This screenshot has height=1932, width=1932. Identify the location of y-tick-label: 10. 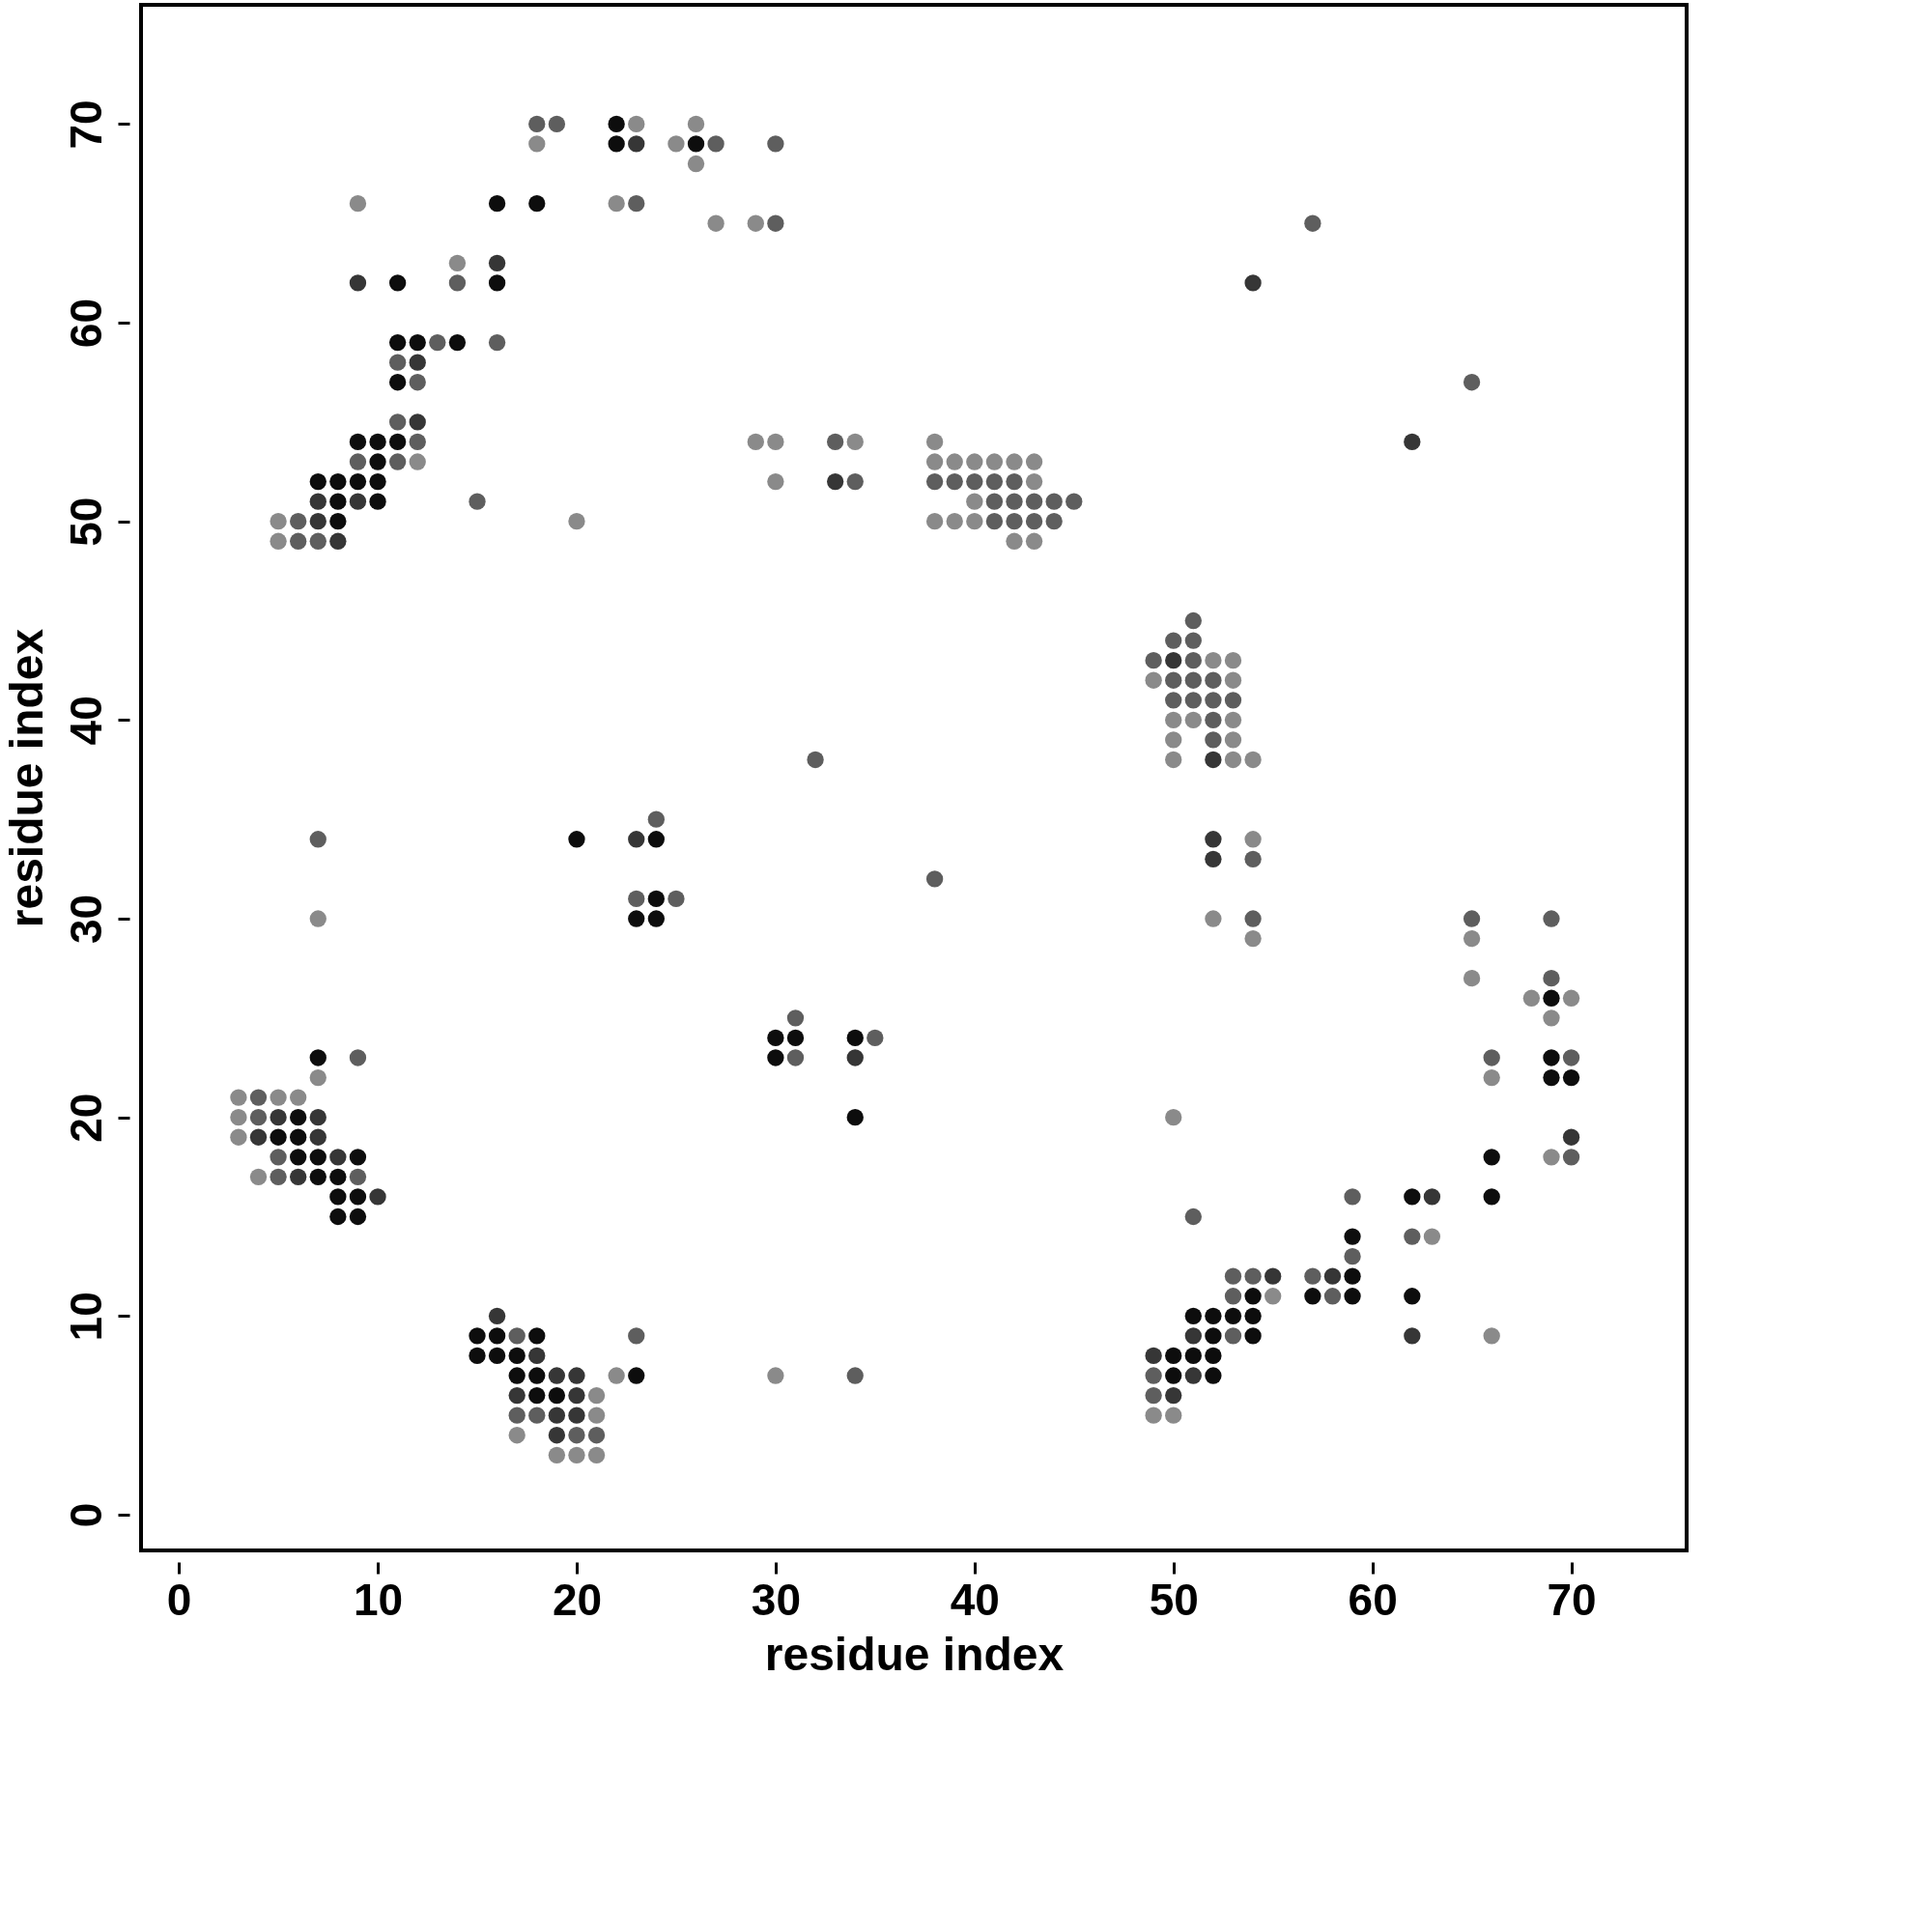
(85, 1317).